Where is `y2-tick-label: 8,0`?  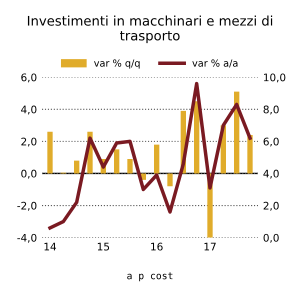 y2-tick-label: 8,0 is located at coordinates (271, 110).